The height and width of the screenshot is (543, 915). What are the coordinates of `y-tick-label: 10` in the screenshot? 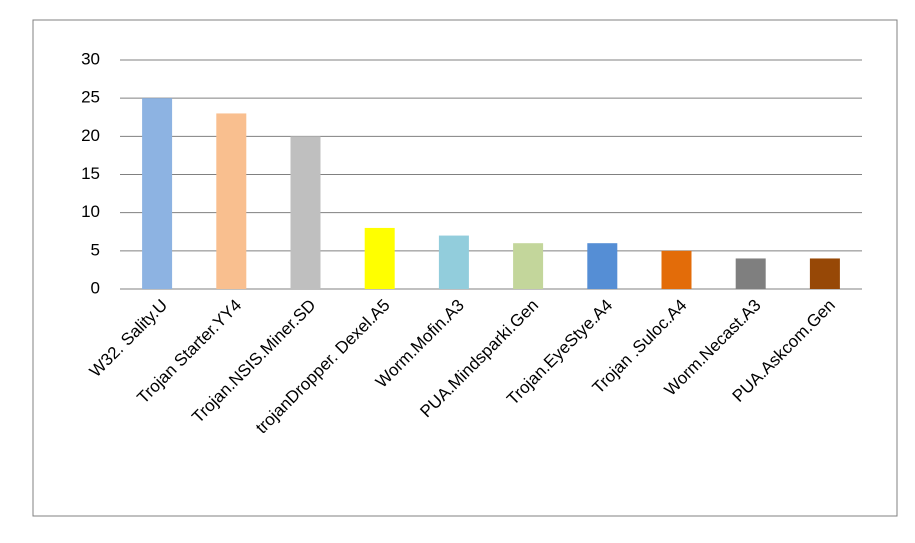 It's located at (90, 211).